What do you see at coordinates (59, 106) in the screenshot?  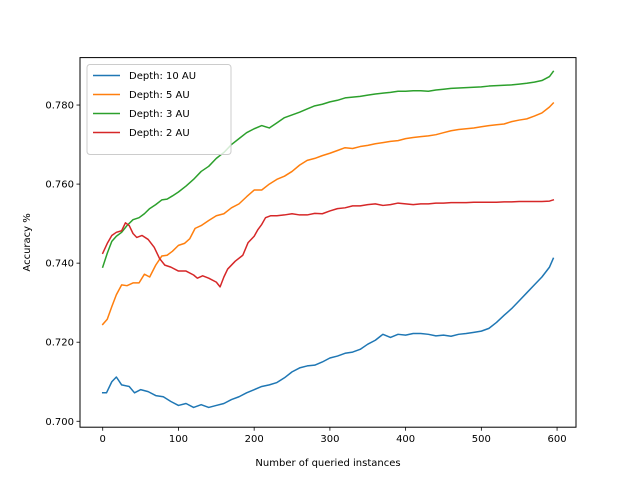 I see `y-tick-label: 0.780` at bounding box center [59, 106].